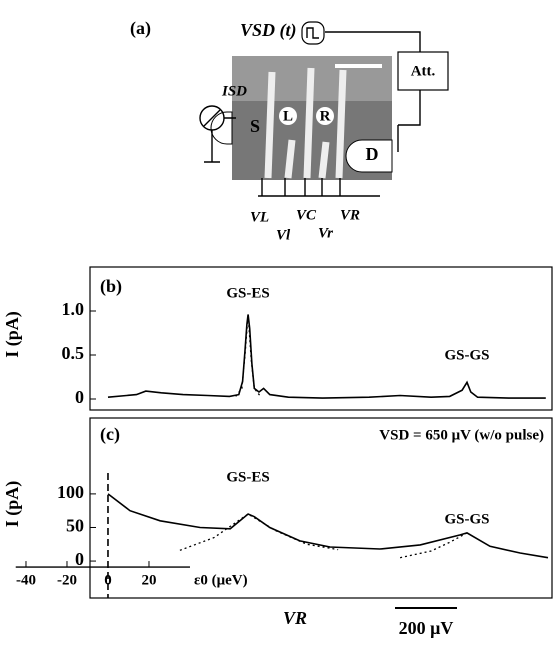  What do you see at coordinates (219, 136) in the screenshot?
I see `ammeter-wires` at bounding box center [219, 136].